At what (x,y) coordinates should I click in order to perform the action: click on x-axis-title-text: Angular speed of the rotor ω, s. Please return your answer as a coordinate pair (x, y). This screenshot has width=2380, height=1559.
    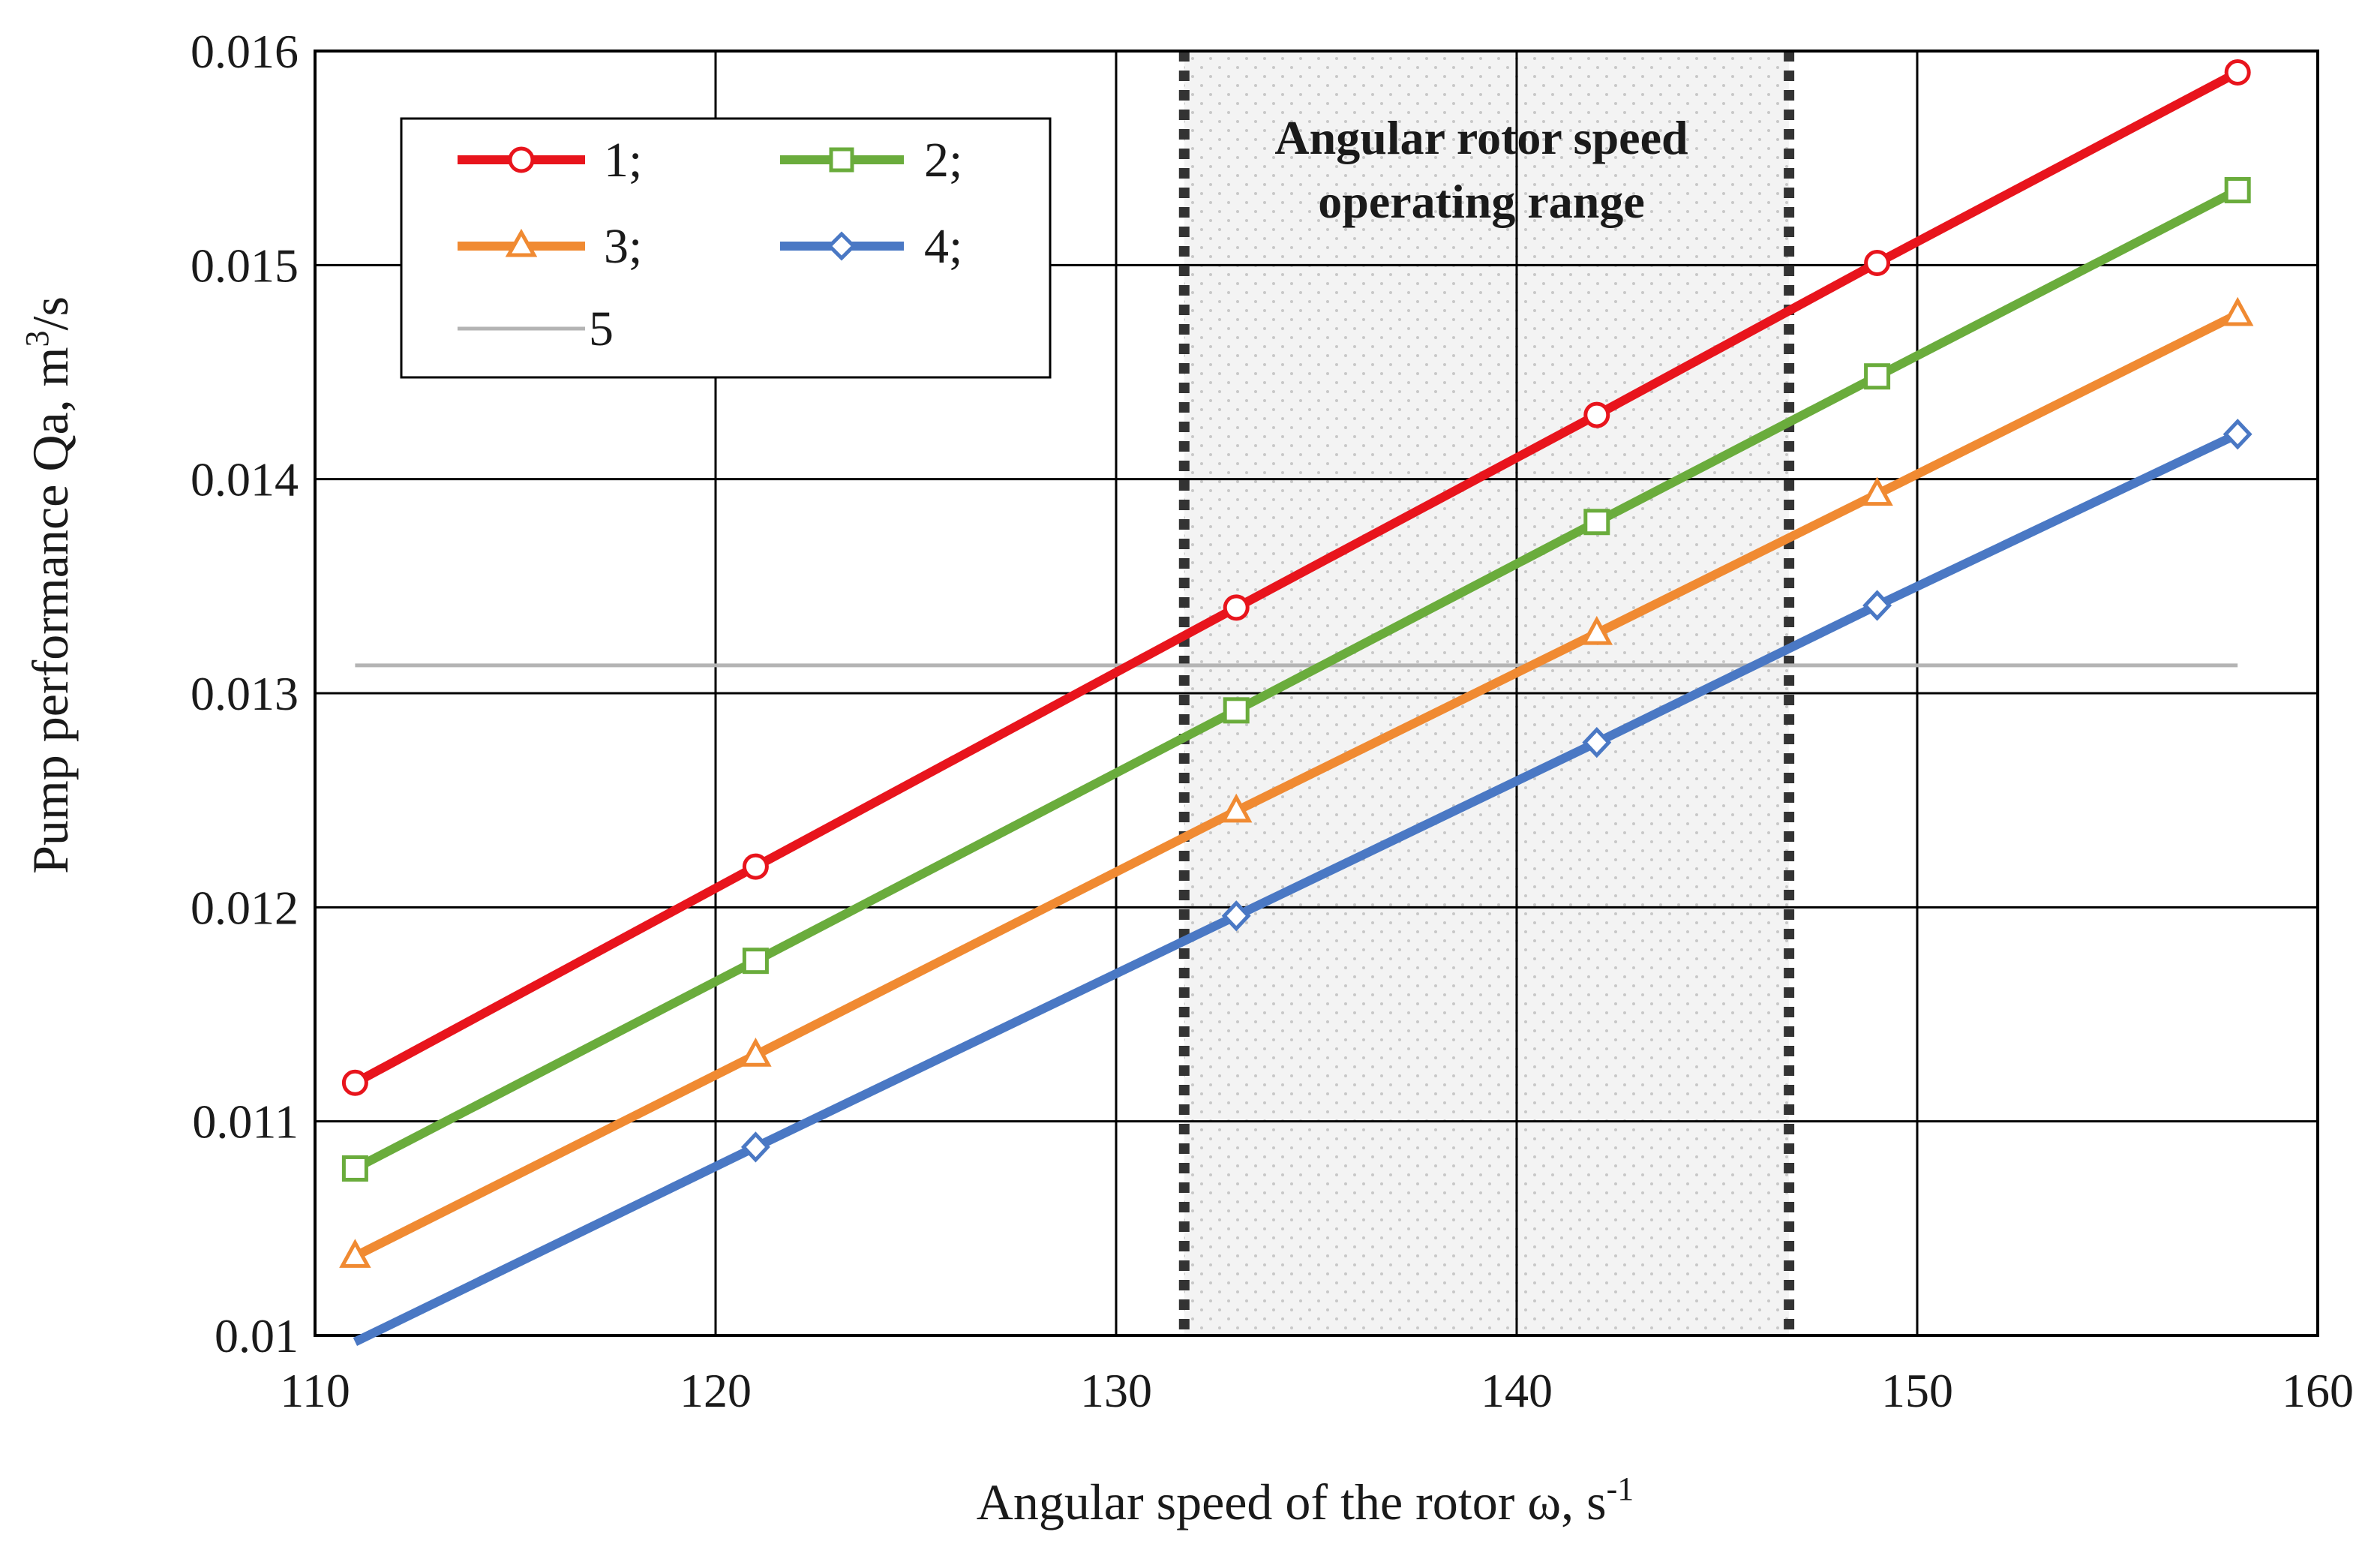
    Looking at the image, I should click on (1292, 1501).